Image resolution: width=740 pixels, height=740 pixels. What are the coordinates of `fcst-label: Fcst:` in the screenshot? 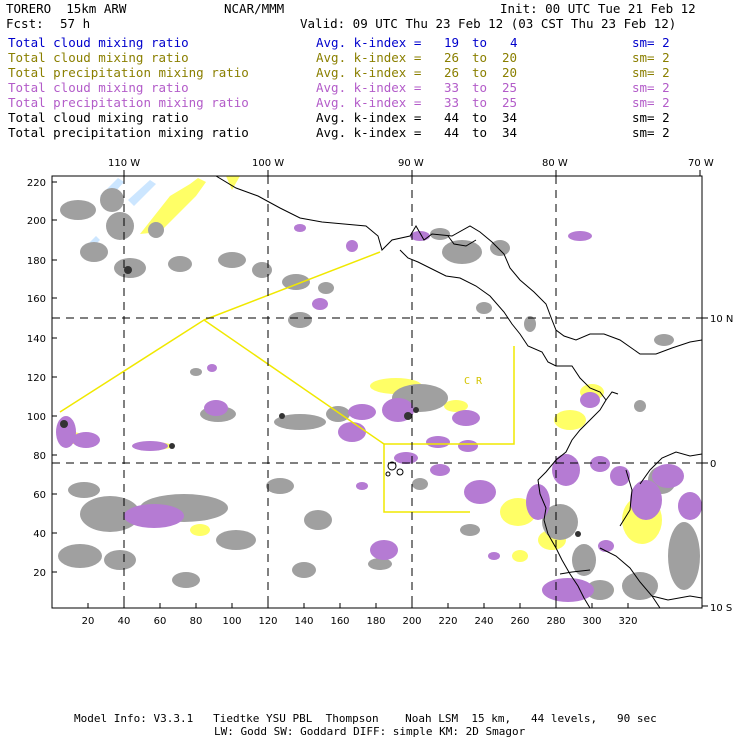 It's located at (25, 23).